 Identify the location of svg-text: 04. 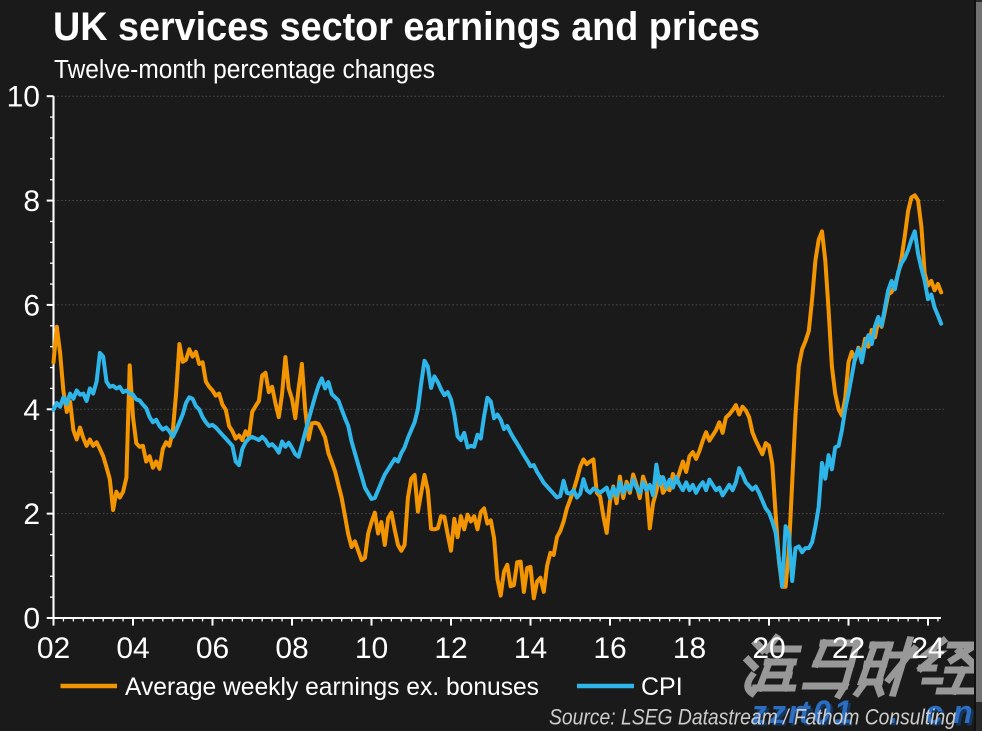
(132, 648).